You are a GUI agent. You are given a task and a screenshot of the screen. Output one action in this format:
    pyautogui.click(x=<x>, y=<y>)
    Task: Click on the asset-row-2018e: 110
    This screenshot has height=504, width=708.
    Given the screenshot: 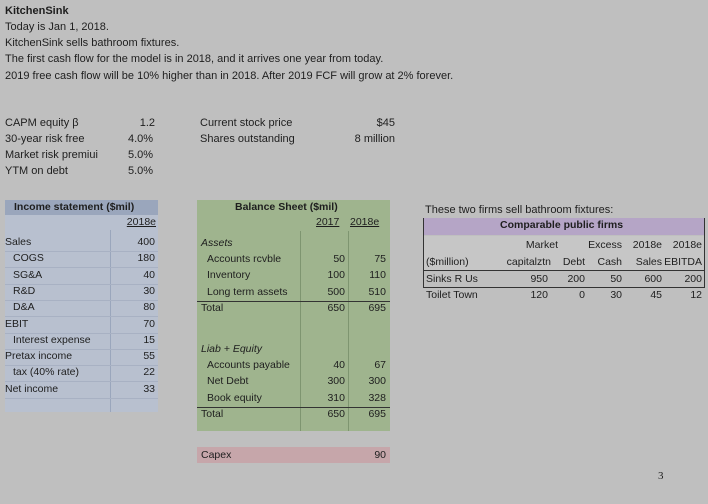 What is the action you would take?
    pyautogui.click(x=377, y=275)
    